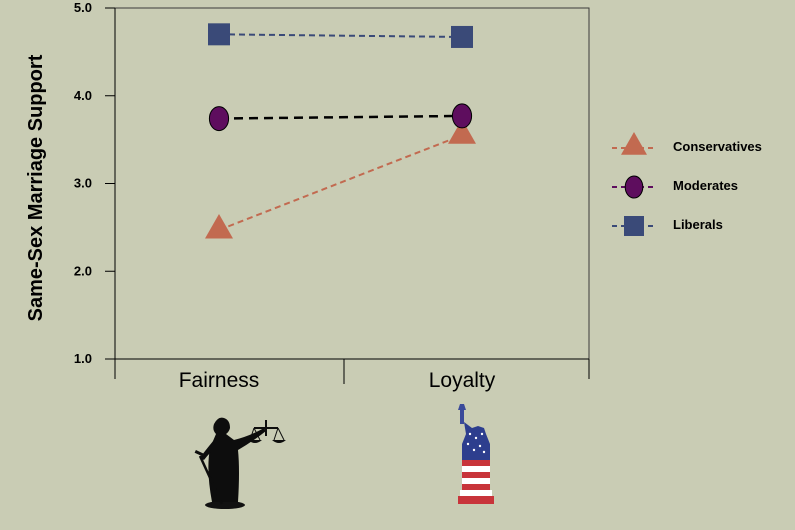  I want to click on x-axis-labels: Fairness Loyalty, so click(337, 380).